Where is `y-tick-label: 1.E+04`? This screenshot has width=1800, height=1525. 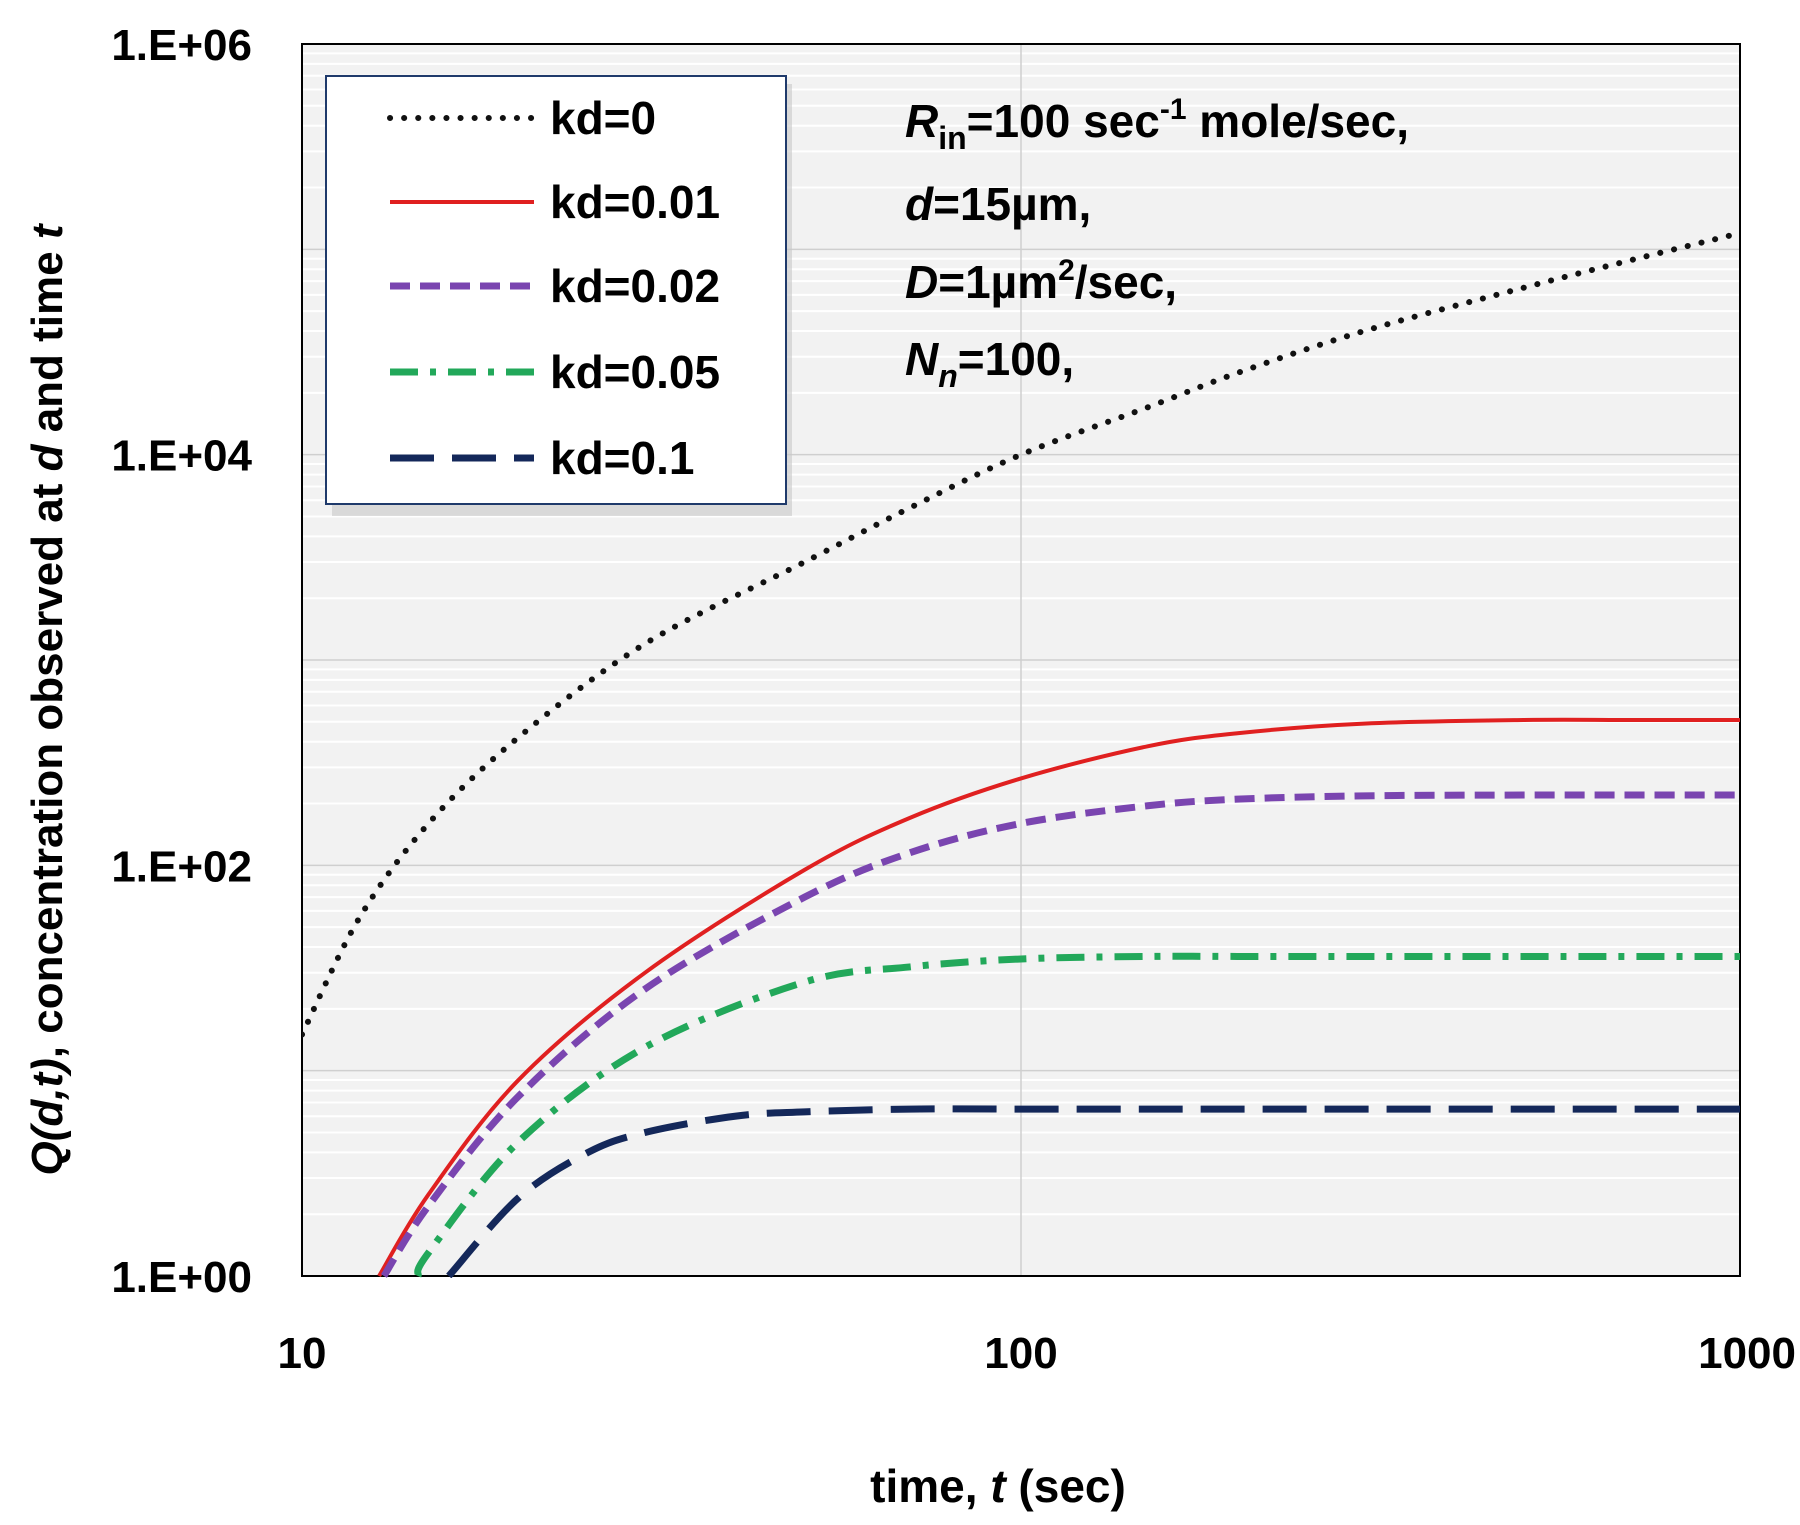 y-tick-label: 1.E+04 is located at coordinates (181, 456).